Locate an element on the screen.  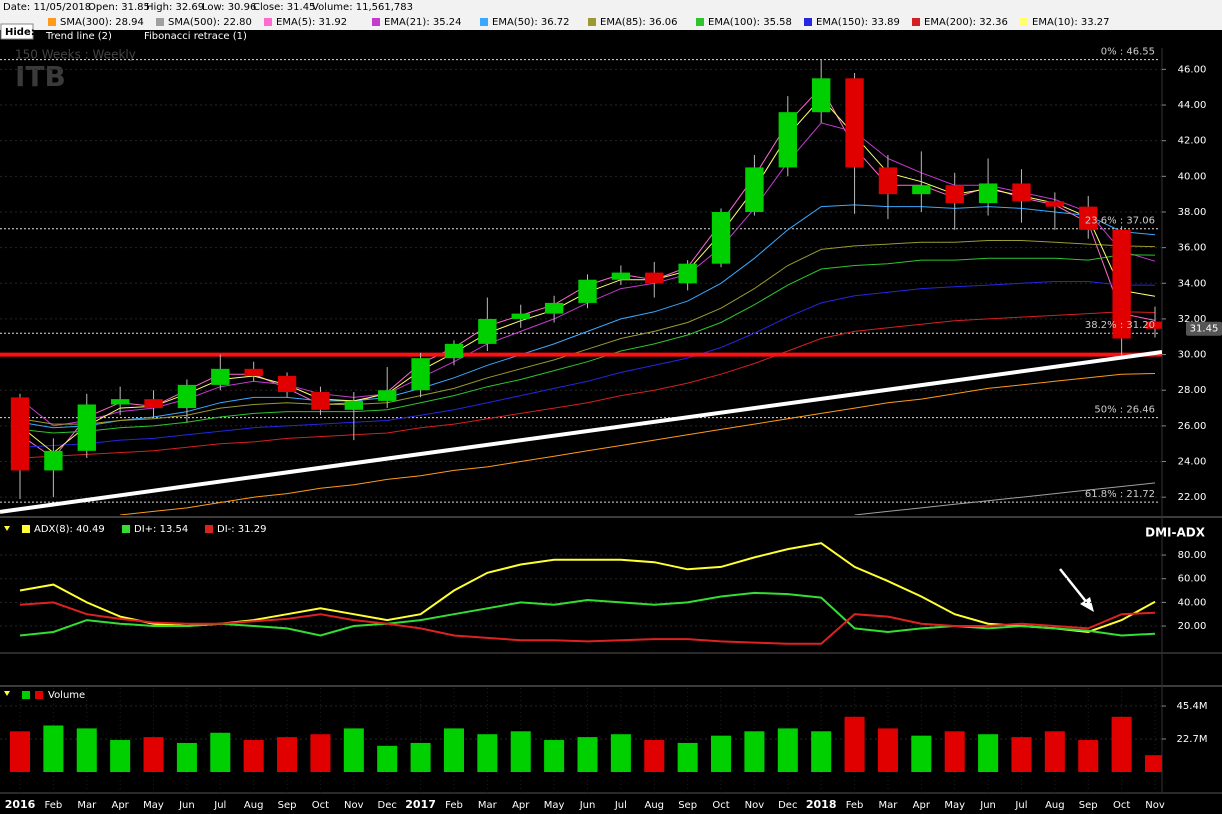
legend-label: EMA(150): 33.89 is located at coordinates (858, 22).